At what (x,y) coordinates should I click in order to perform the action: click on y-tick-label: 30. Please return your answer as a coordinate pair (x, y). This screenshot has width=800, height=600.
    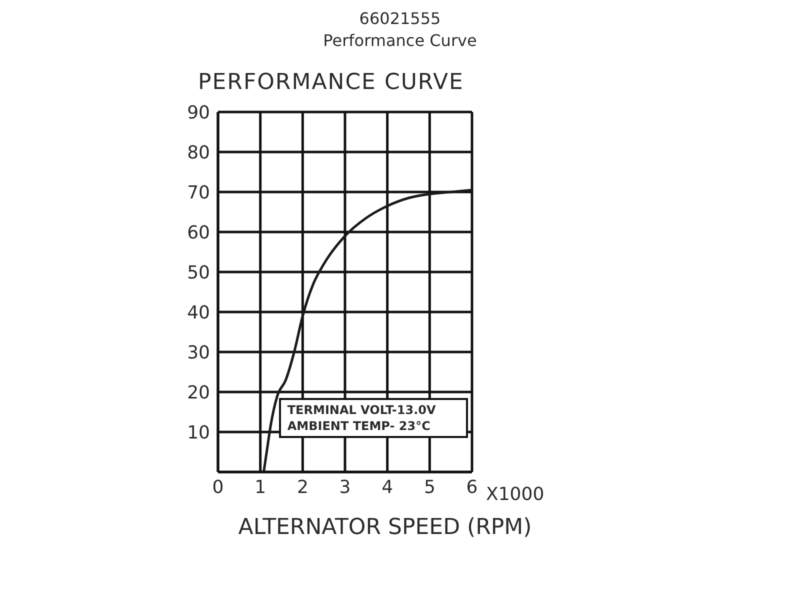
    Looking at the image, I should click on (198, 353).